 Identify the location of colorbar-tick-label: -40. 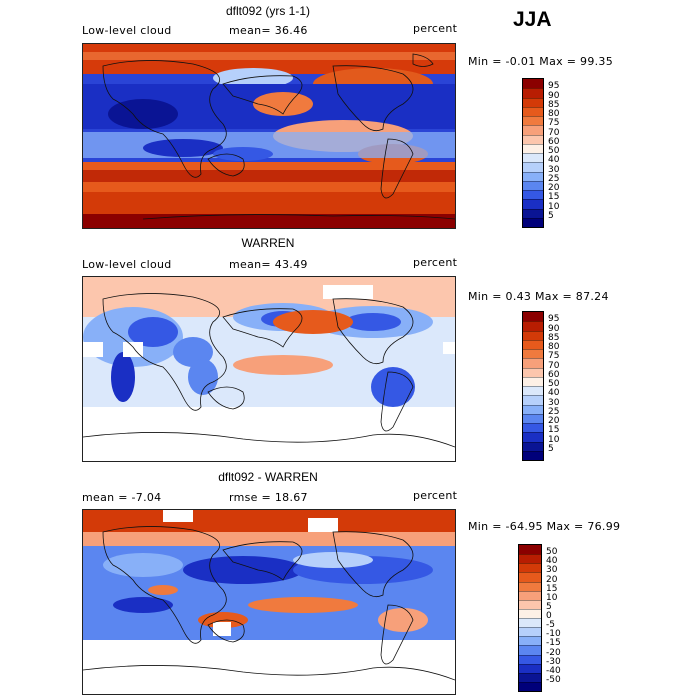
(553, 670).